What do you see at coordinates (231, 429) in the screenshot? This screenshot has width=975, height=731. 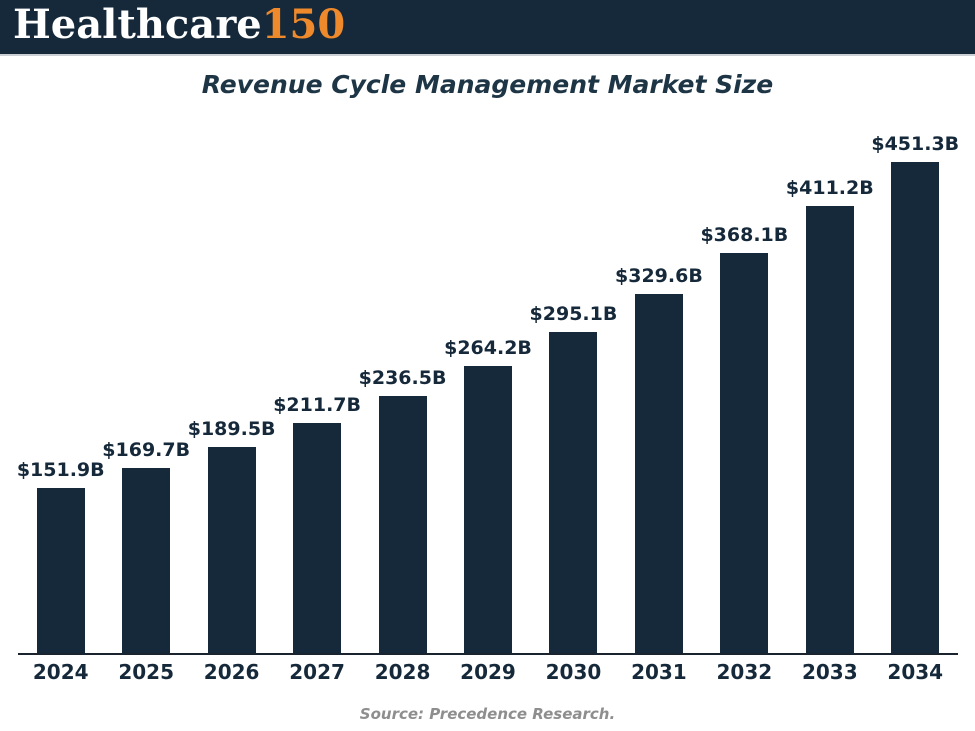 I see `bar-value-label: $189.5B` at bounding box center [231, 429].